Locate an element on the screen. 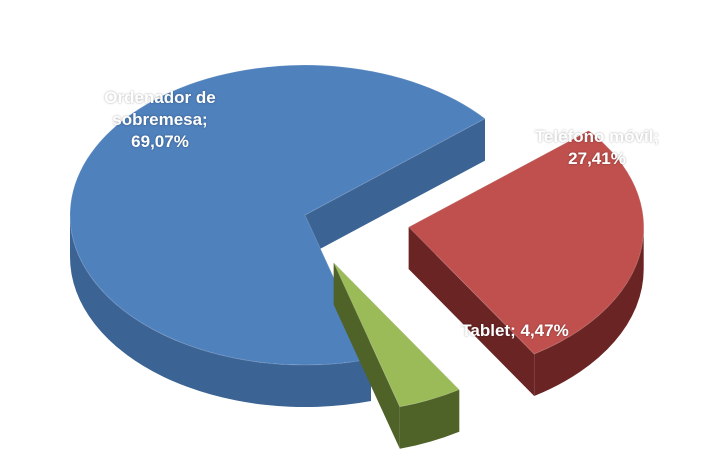  label-value: 4,47% is located at coordinates (544, 330).